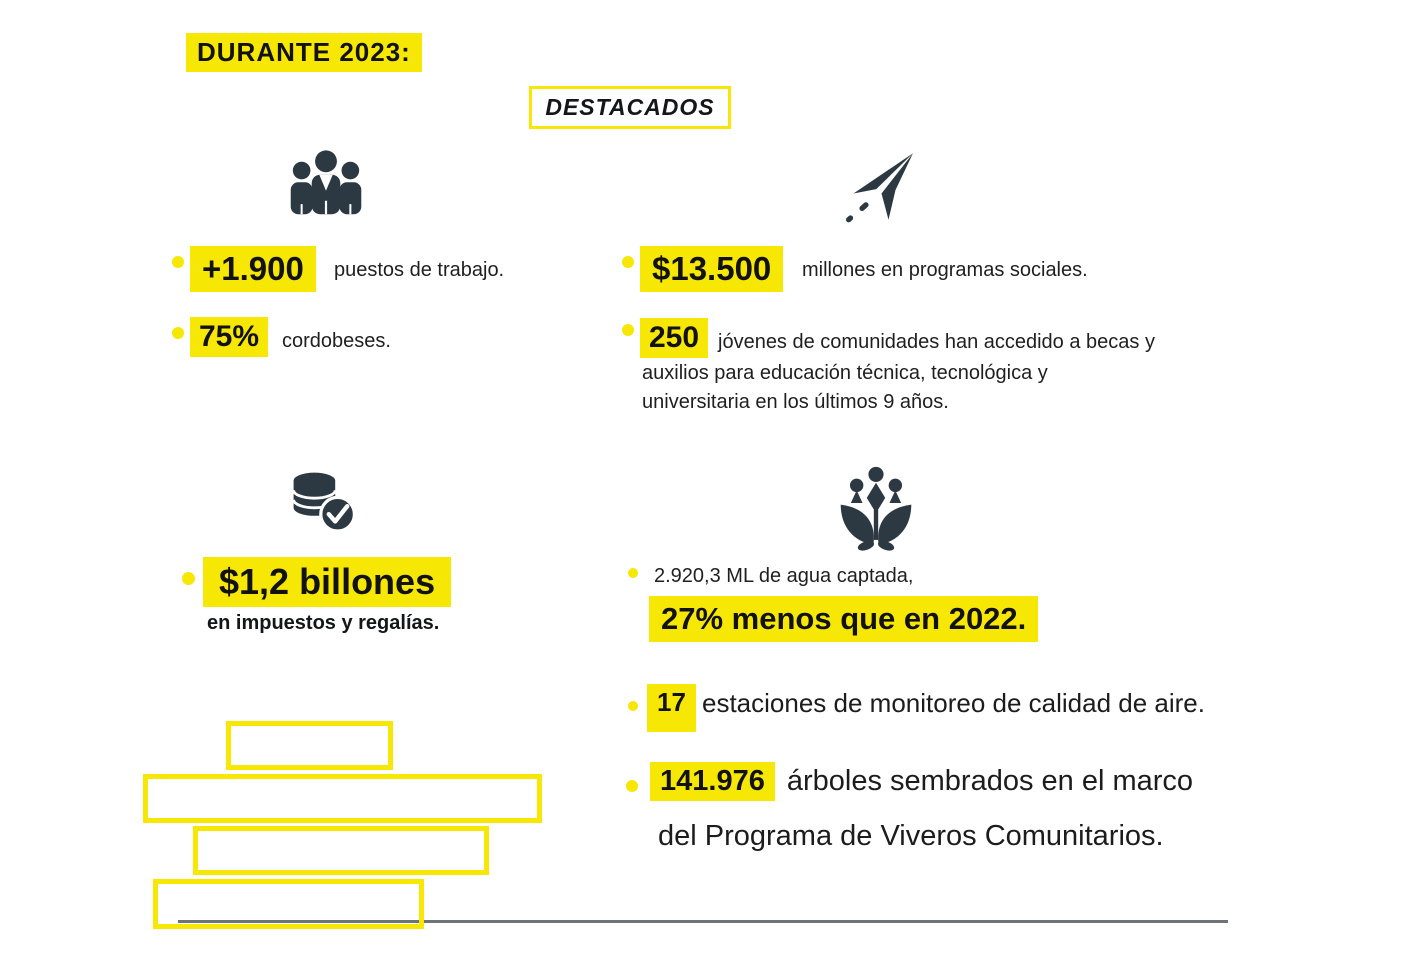  I want to click on coins-check-icon, so click(324, 503).